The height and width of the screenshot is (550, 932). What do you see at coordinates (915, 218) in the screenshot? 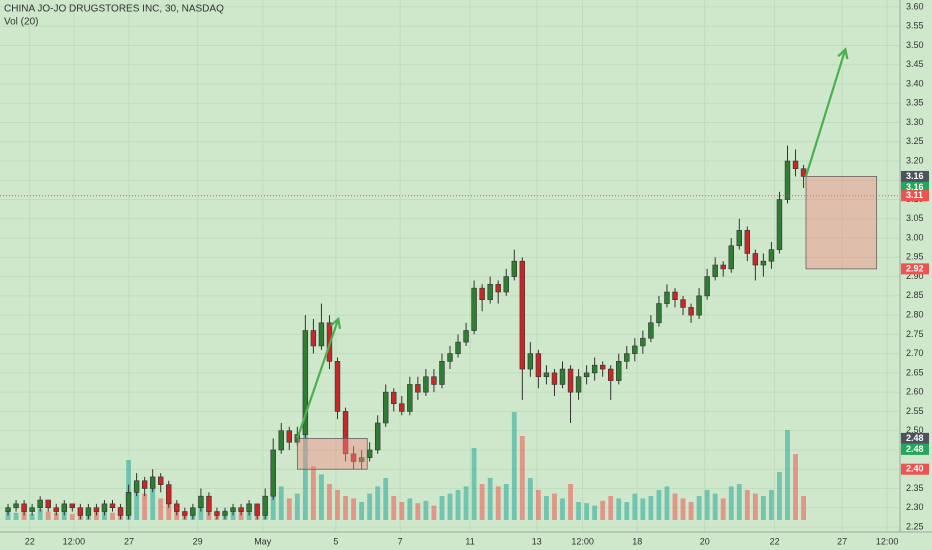
I see `y-tick-label: 3.05` at bounding box center [915, 218].